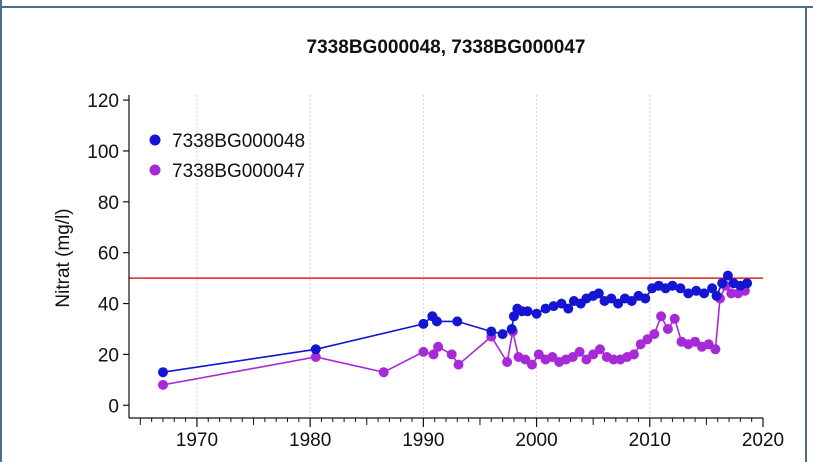  Describe the element at coordinates (310, 440) in the screenshot. I see `x-tick-label: 1980` at that location.